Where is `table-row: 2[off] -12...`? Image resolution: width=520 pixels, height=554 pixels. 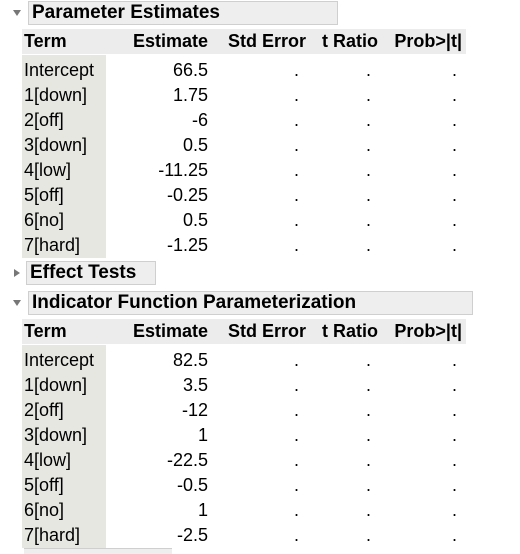
table-row: 2[off] -12... is located at coordinates (244, 410).